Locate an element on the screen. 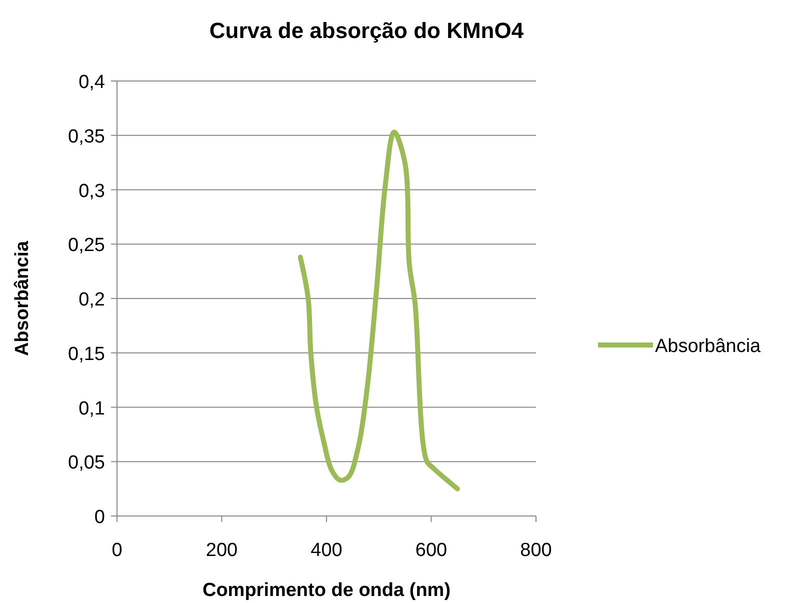 This screenshot has width=790, height=603. y-tick-label: 0,25 is located at coordinates (86, 245).